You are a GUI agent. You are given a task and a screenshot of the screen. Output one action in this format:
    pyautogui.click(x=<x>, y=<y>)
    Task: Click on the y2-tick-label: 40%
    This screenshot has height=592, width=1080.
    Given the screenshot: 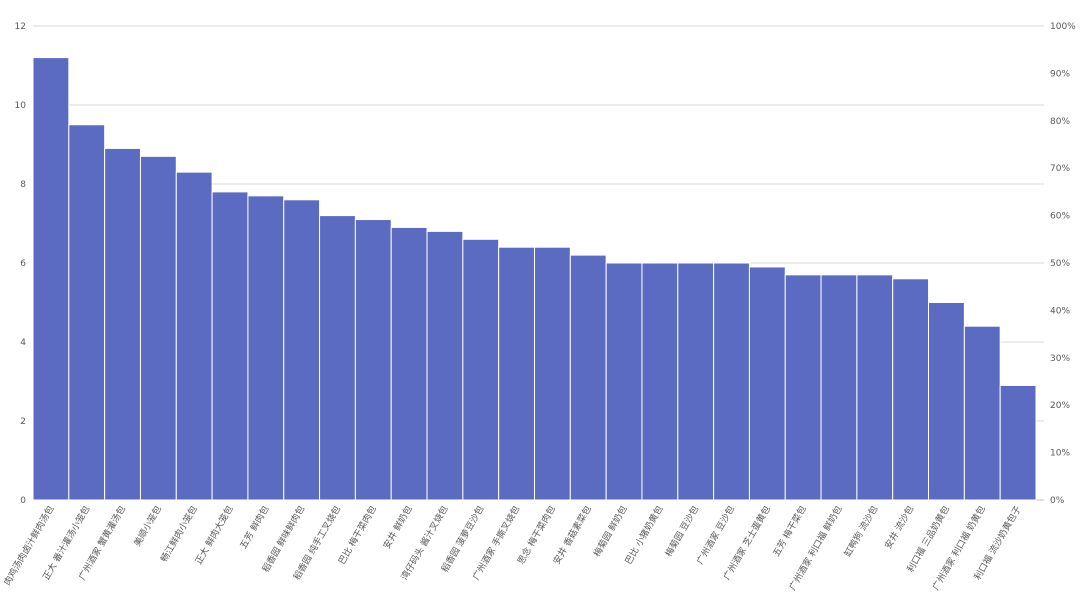 What is the action you would take?
    pyautogui.click(x=1060, y=311)
    